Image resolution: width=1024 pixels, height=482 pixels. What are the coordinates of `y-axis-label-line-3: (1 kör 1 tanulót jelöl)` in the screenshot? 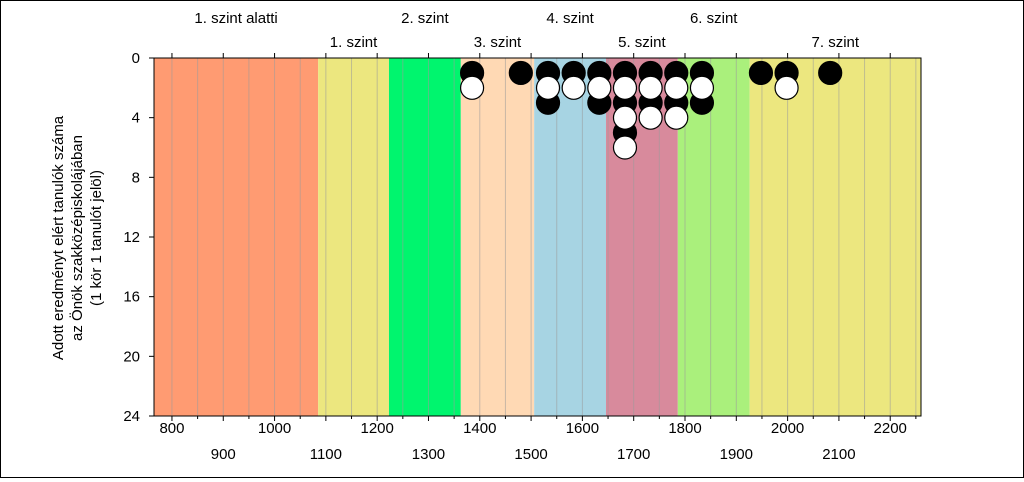 It's located at (96, 238).